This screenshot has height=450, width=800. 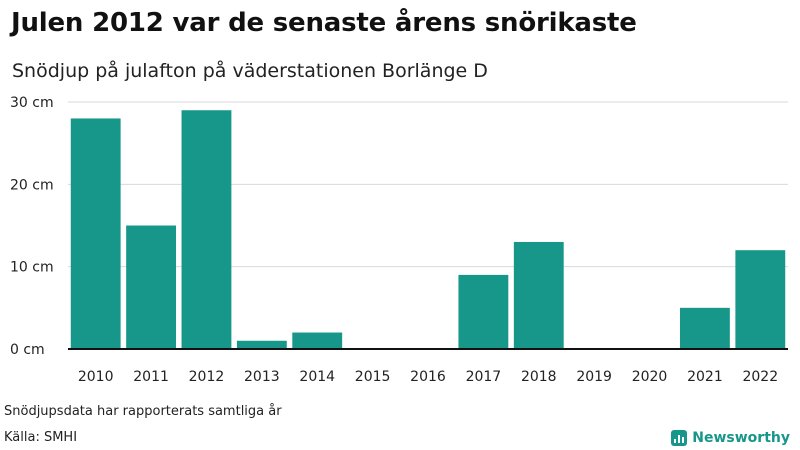 I want to click on x-tick-label: 2016, so click(x=428, y=377).